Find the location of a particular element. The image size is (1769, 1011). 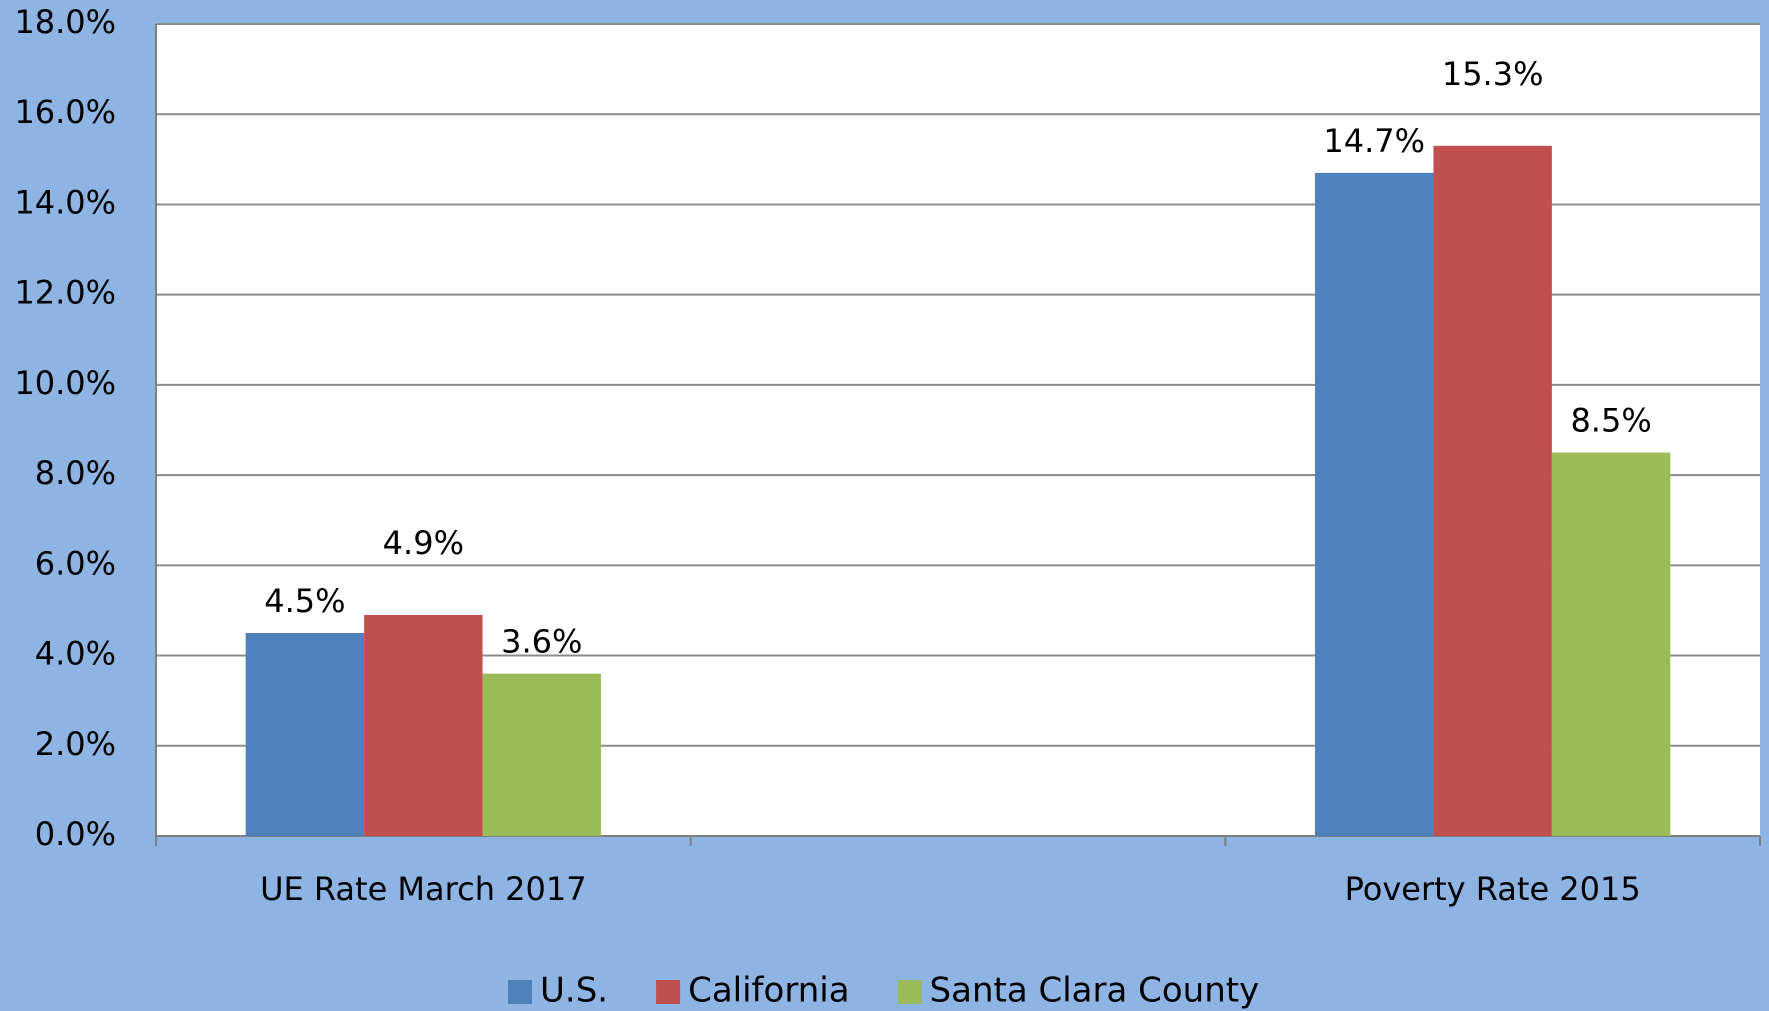

y-tick-label: 6.0% is located at coordinates (75, 563).